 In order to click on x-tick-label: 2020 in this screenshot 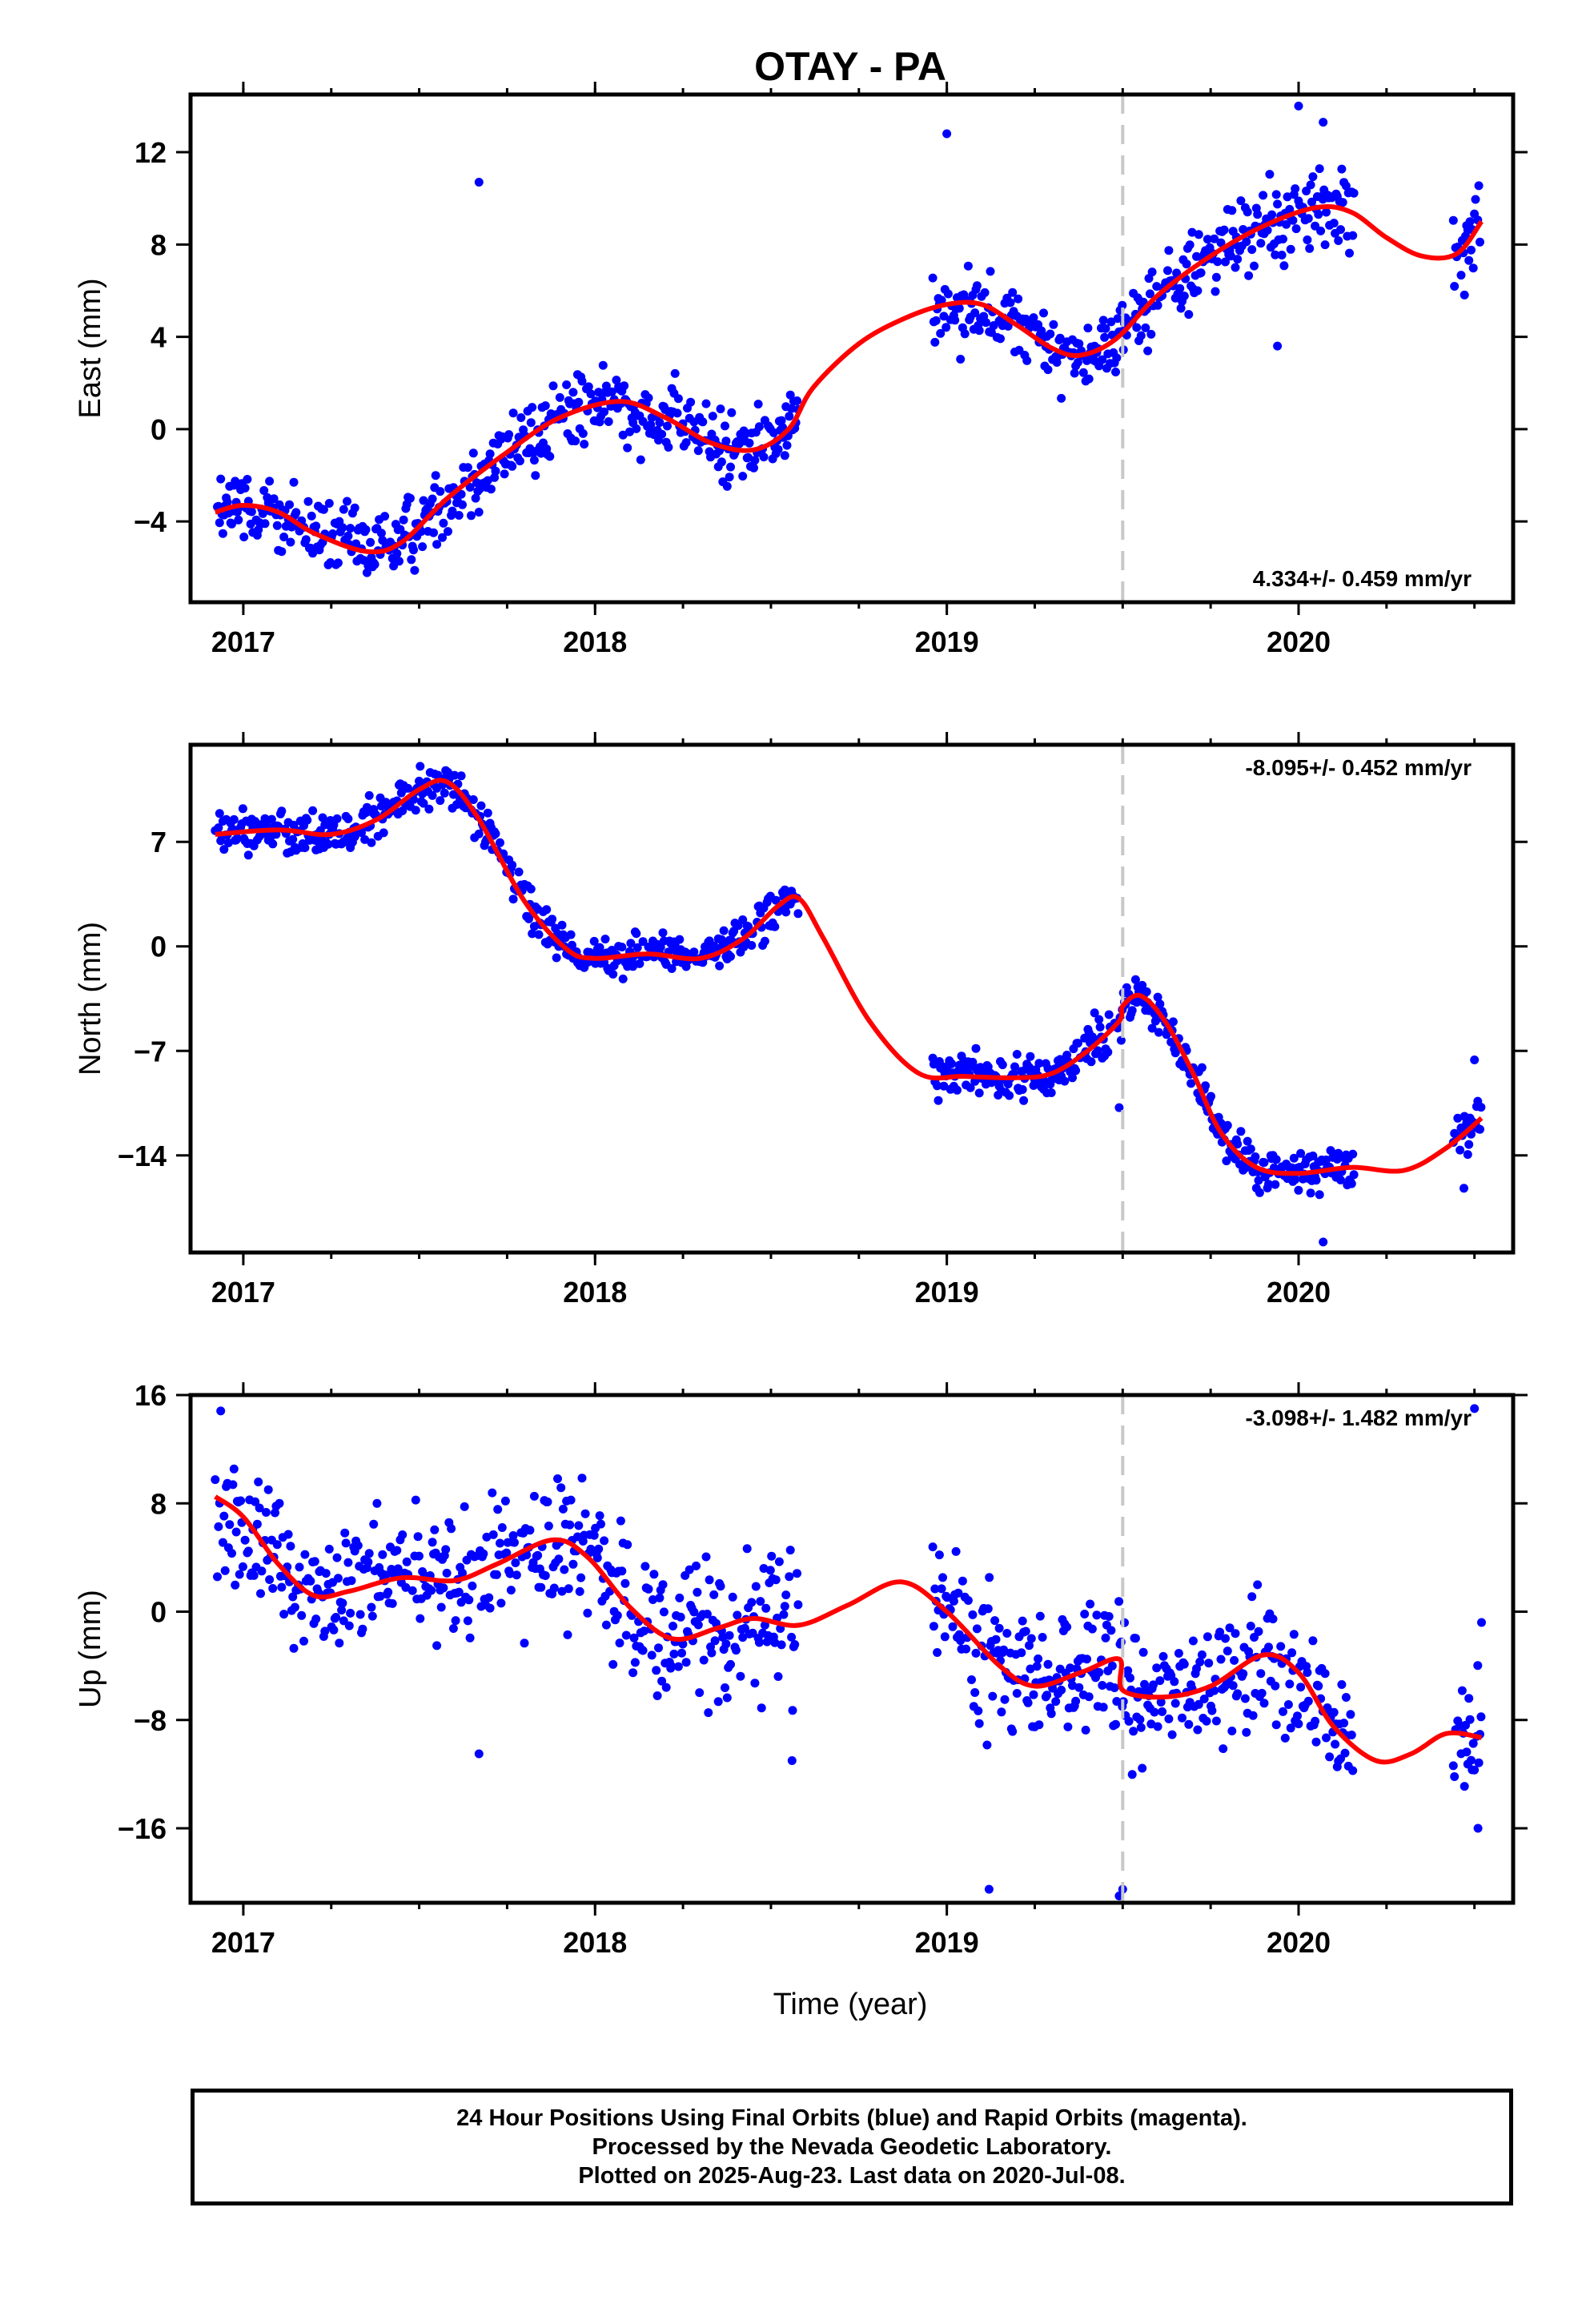, I will do `click(1299, 1942)`.